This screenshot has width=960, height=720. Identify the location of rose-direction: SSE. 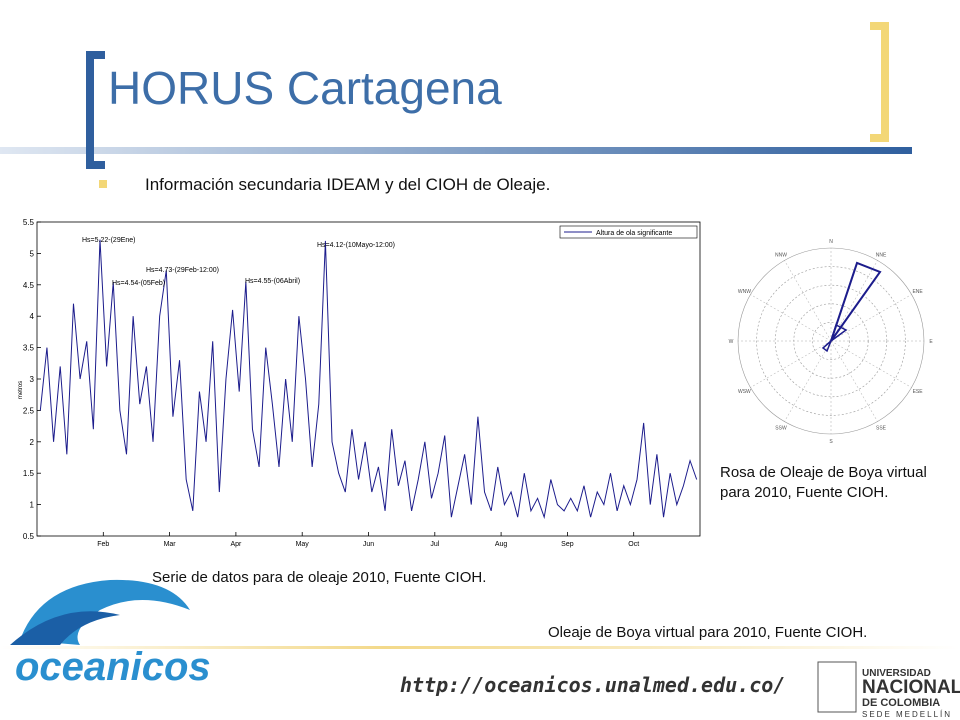
(881, 429).